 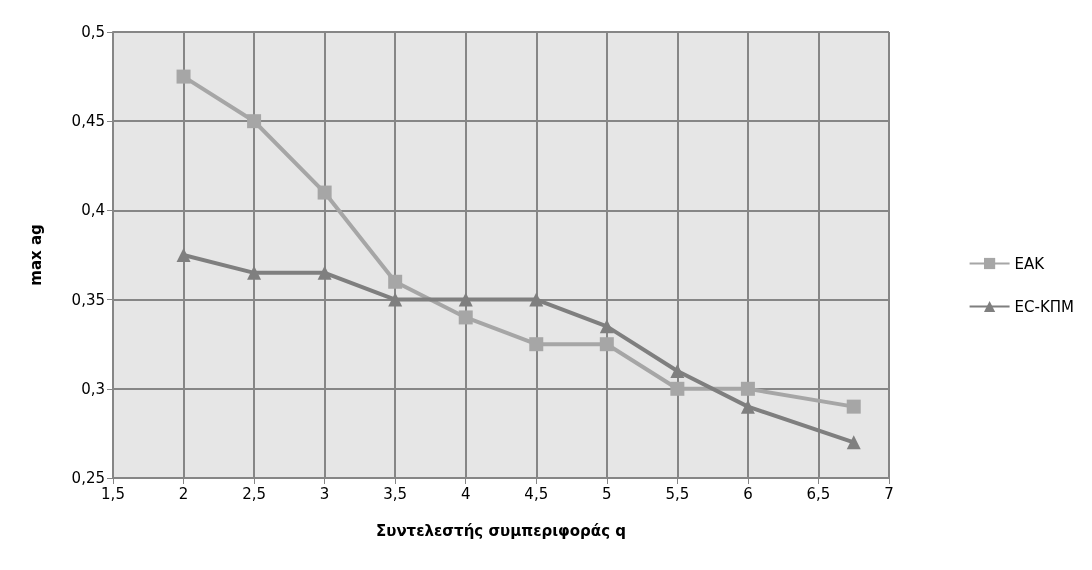 What do you see at coordinates (88, 299) in the screenshot?
I see `y-tick-label: 0,35` at bounding box center [88, 299].